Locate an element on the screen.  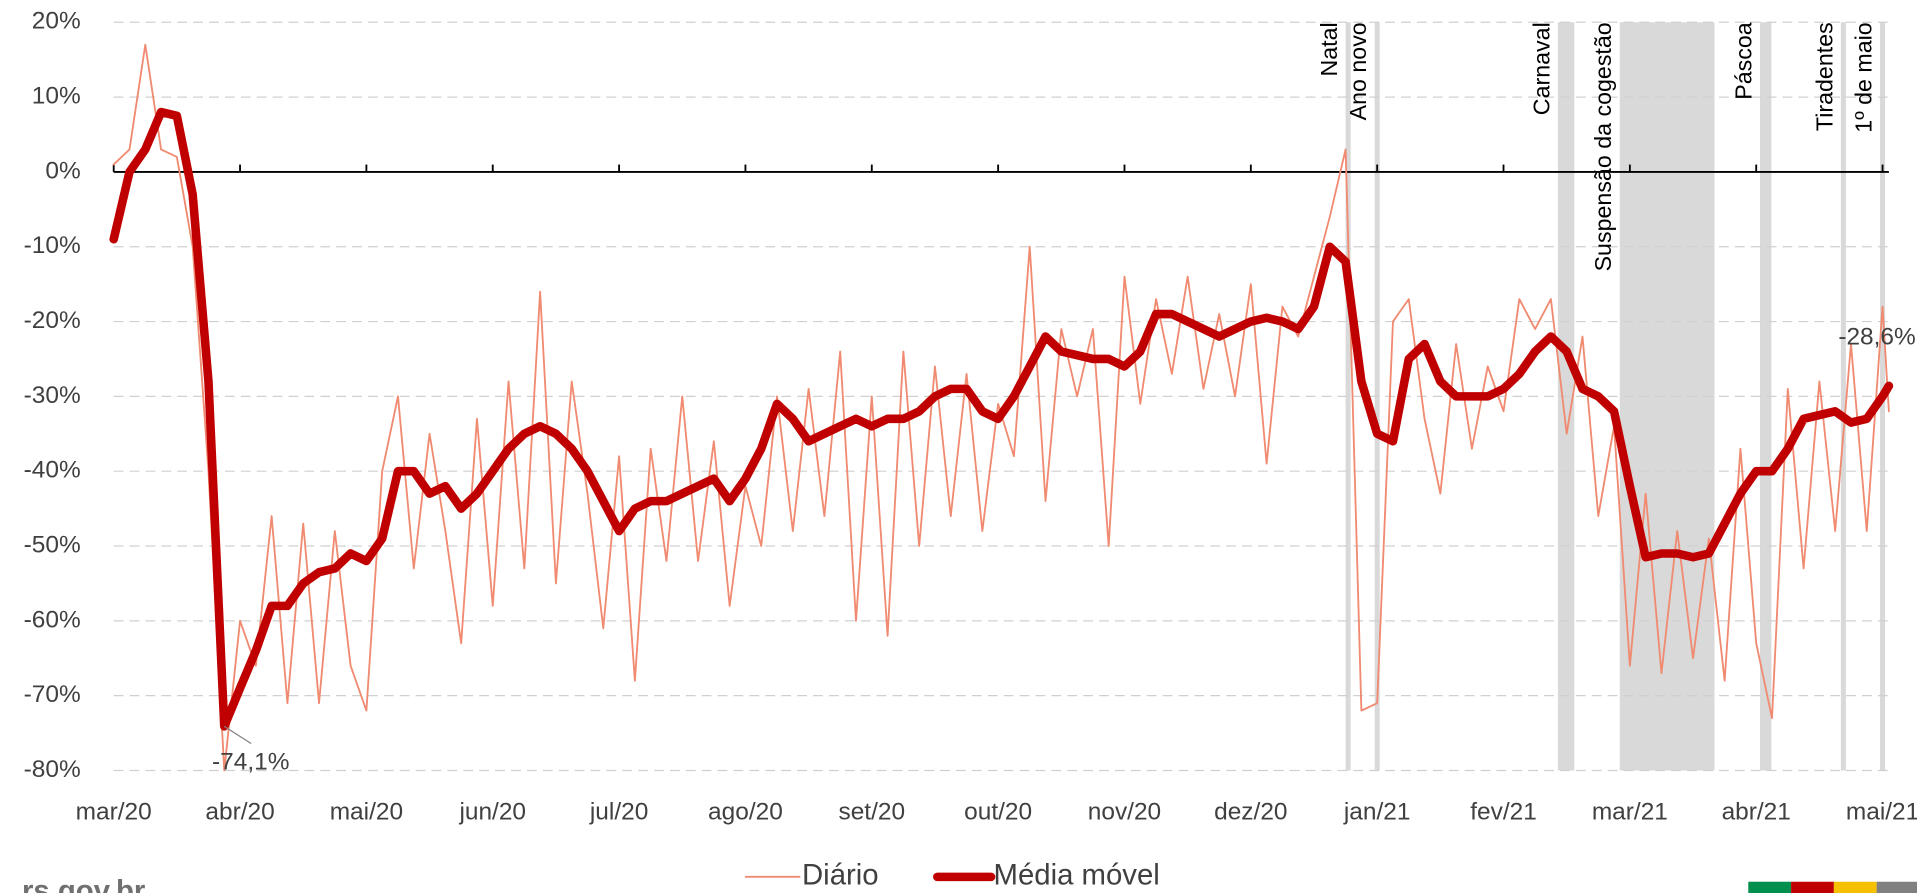
source: rs.gov.br is located at coordinates (83, 883).